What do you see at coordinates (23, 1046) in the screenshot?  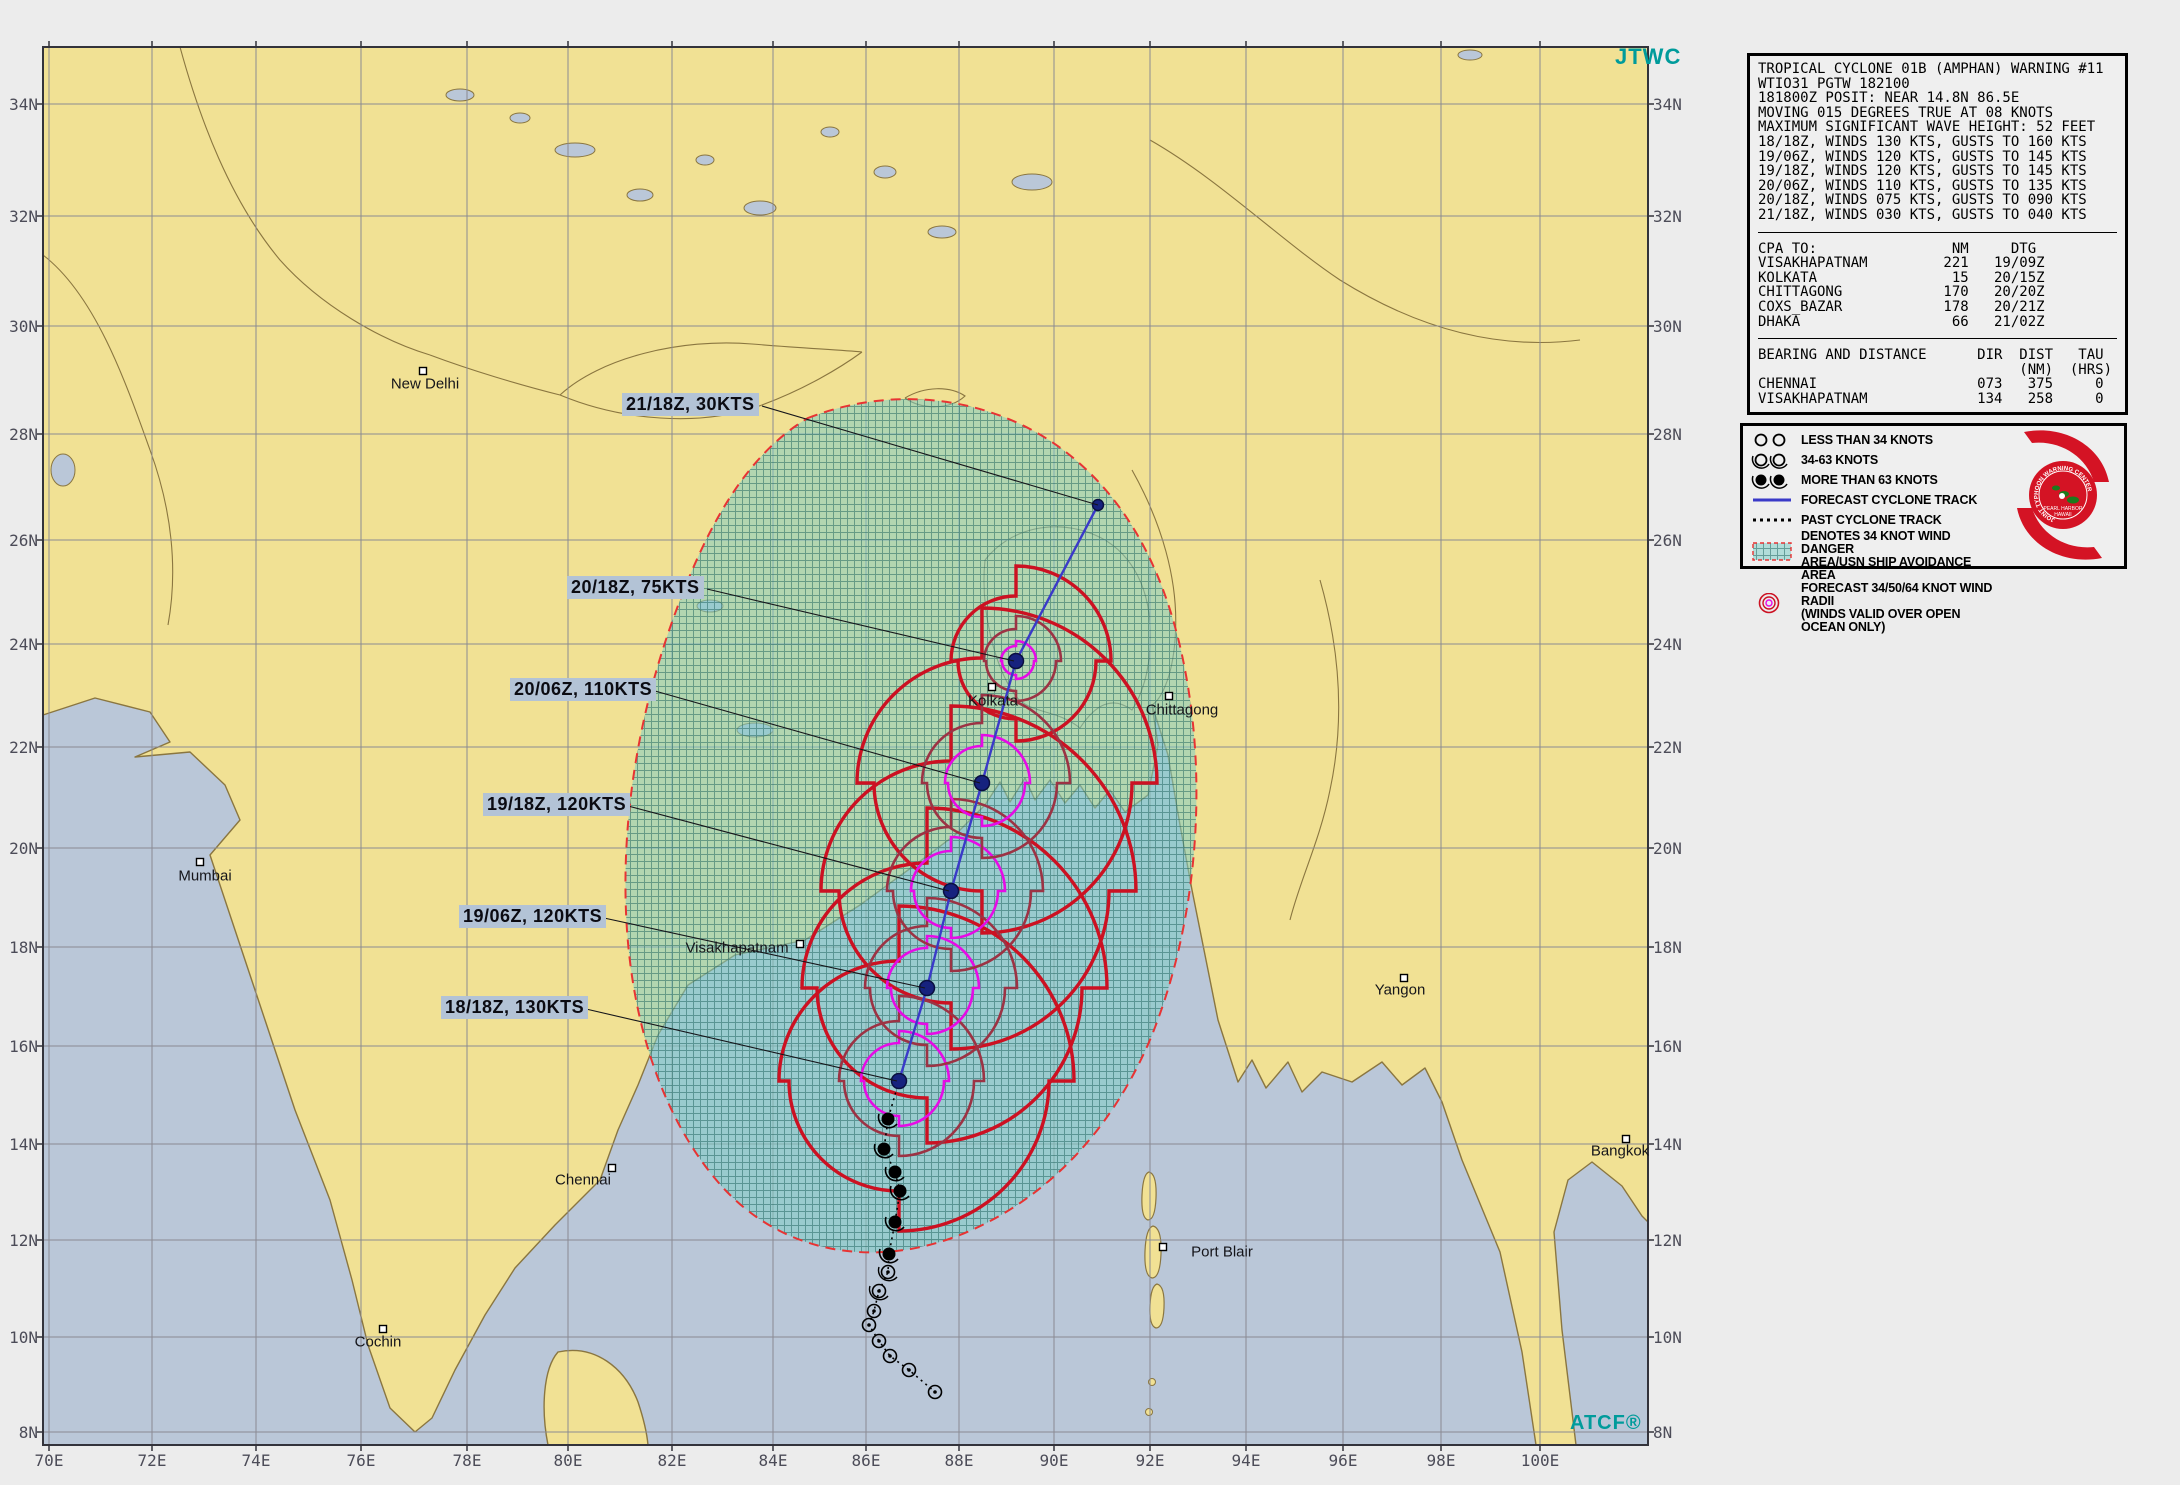 I see `lat-label-left: 16N` at bounding box center [23, 1046].